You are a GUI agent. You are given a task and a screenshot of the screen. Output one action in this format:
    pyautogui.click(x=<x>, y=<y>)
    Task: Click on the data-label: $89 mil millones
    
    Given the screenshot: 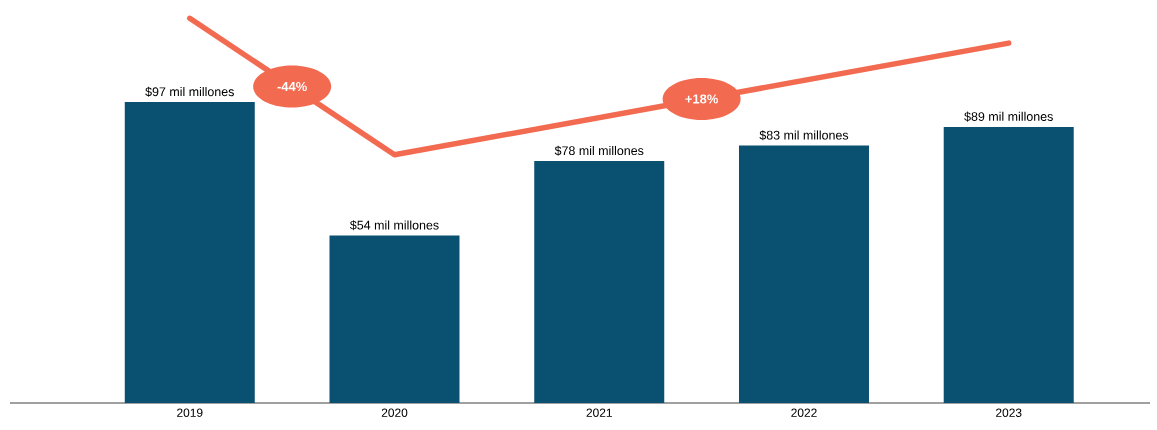 What is the action you would take?
    pyautogui.click(x=1008, y=116)
    